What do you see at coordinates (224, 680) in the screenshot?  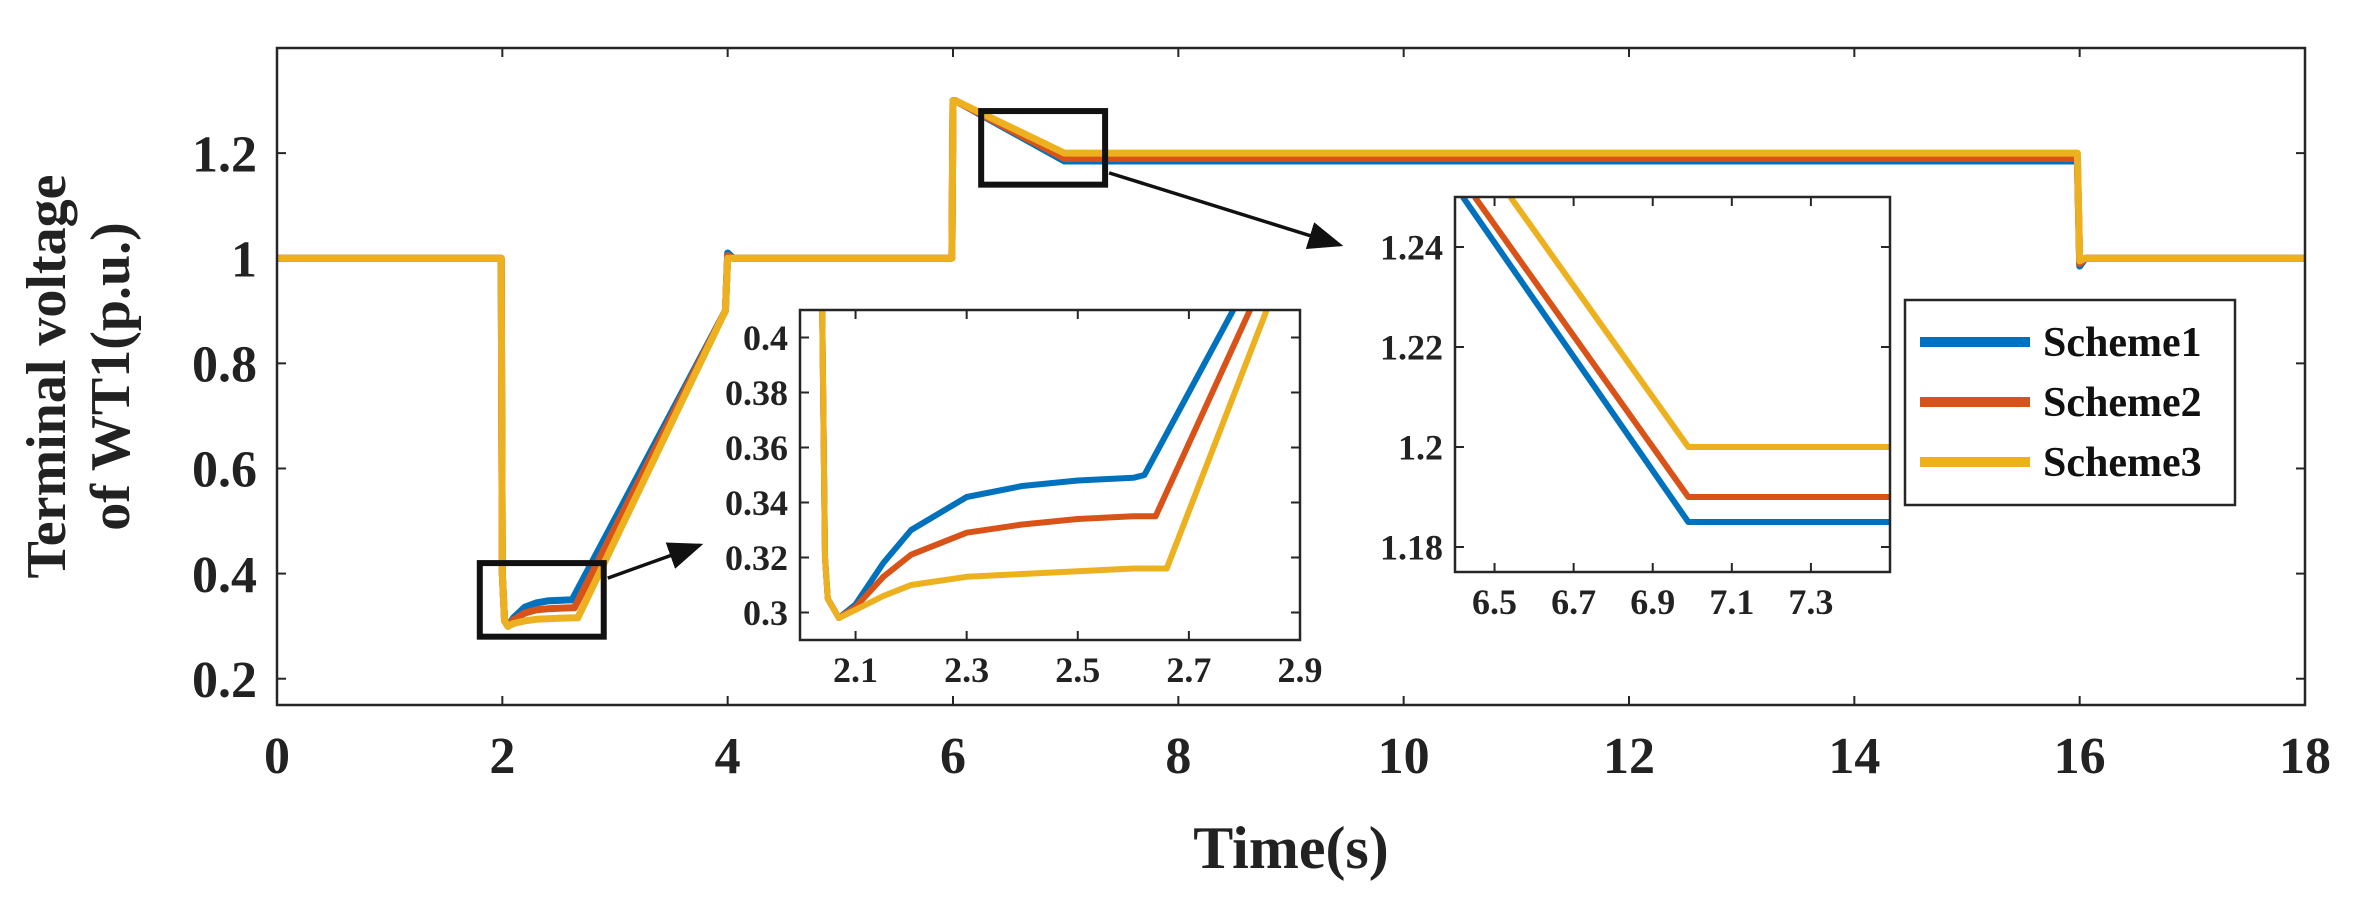 I see `main-ytick-label: 0.2` at bounding box center [224, 680].